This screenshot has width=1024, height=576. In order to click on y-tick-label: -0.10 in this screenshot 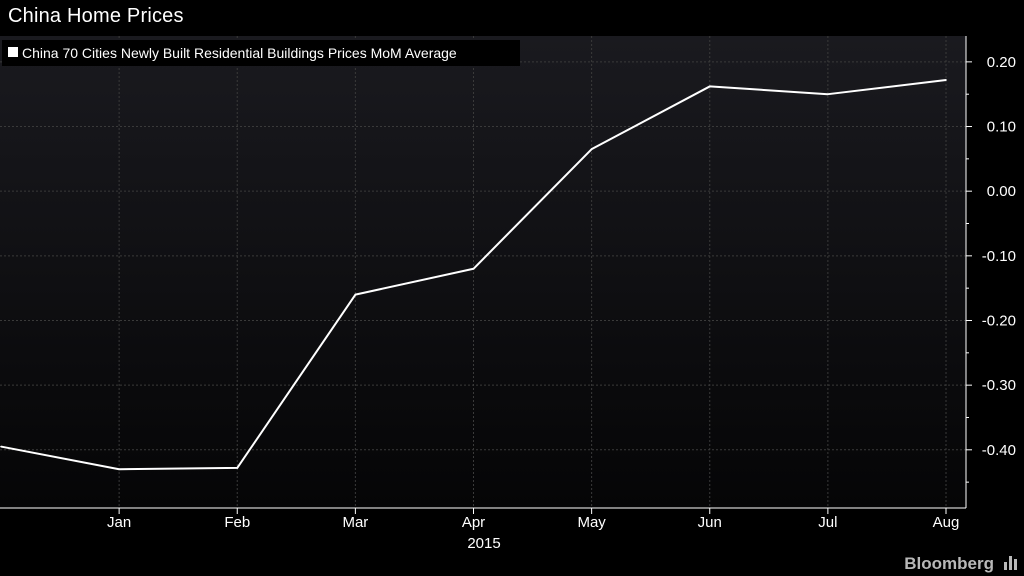, I will do `click(999, 256)`.